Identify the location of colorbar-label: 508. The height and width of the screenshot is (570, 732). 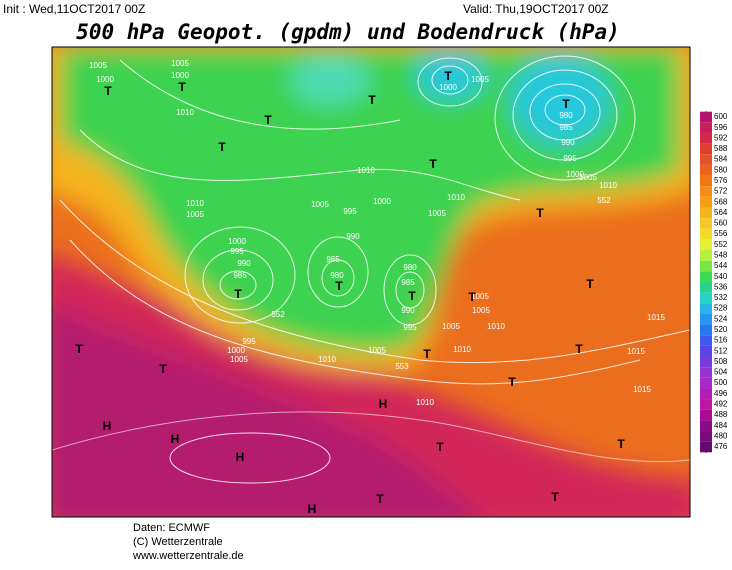
(721, 361).